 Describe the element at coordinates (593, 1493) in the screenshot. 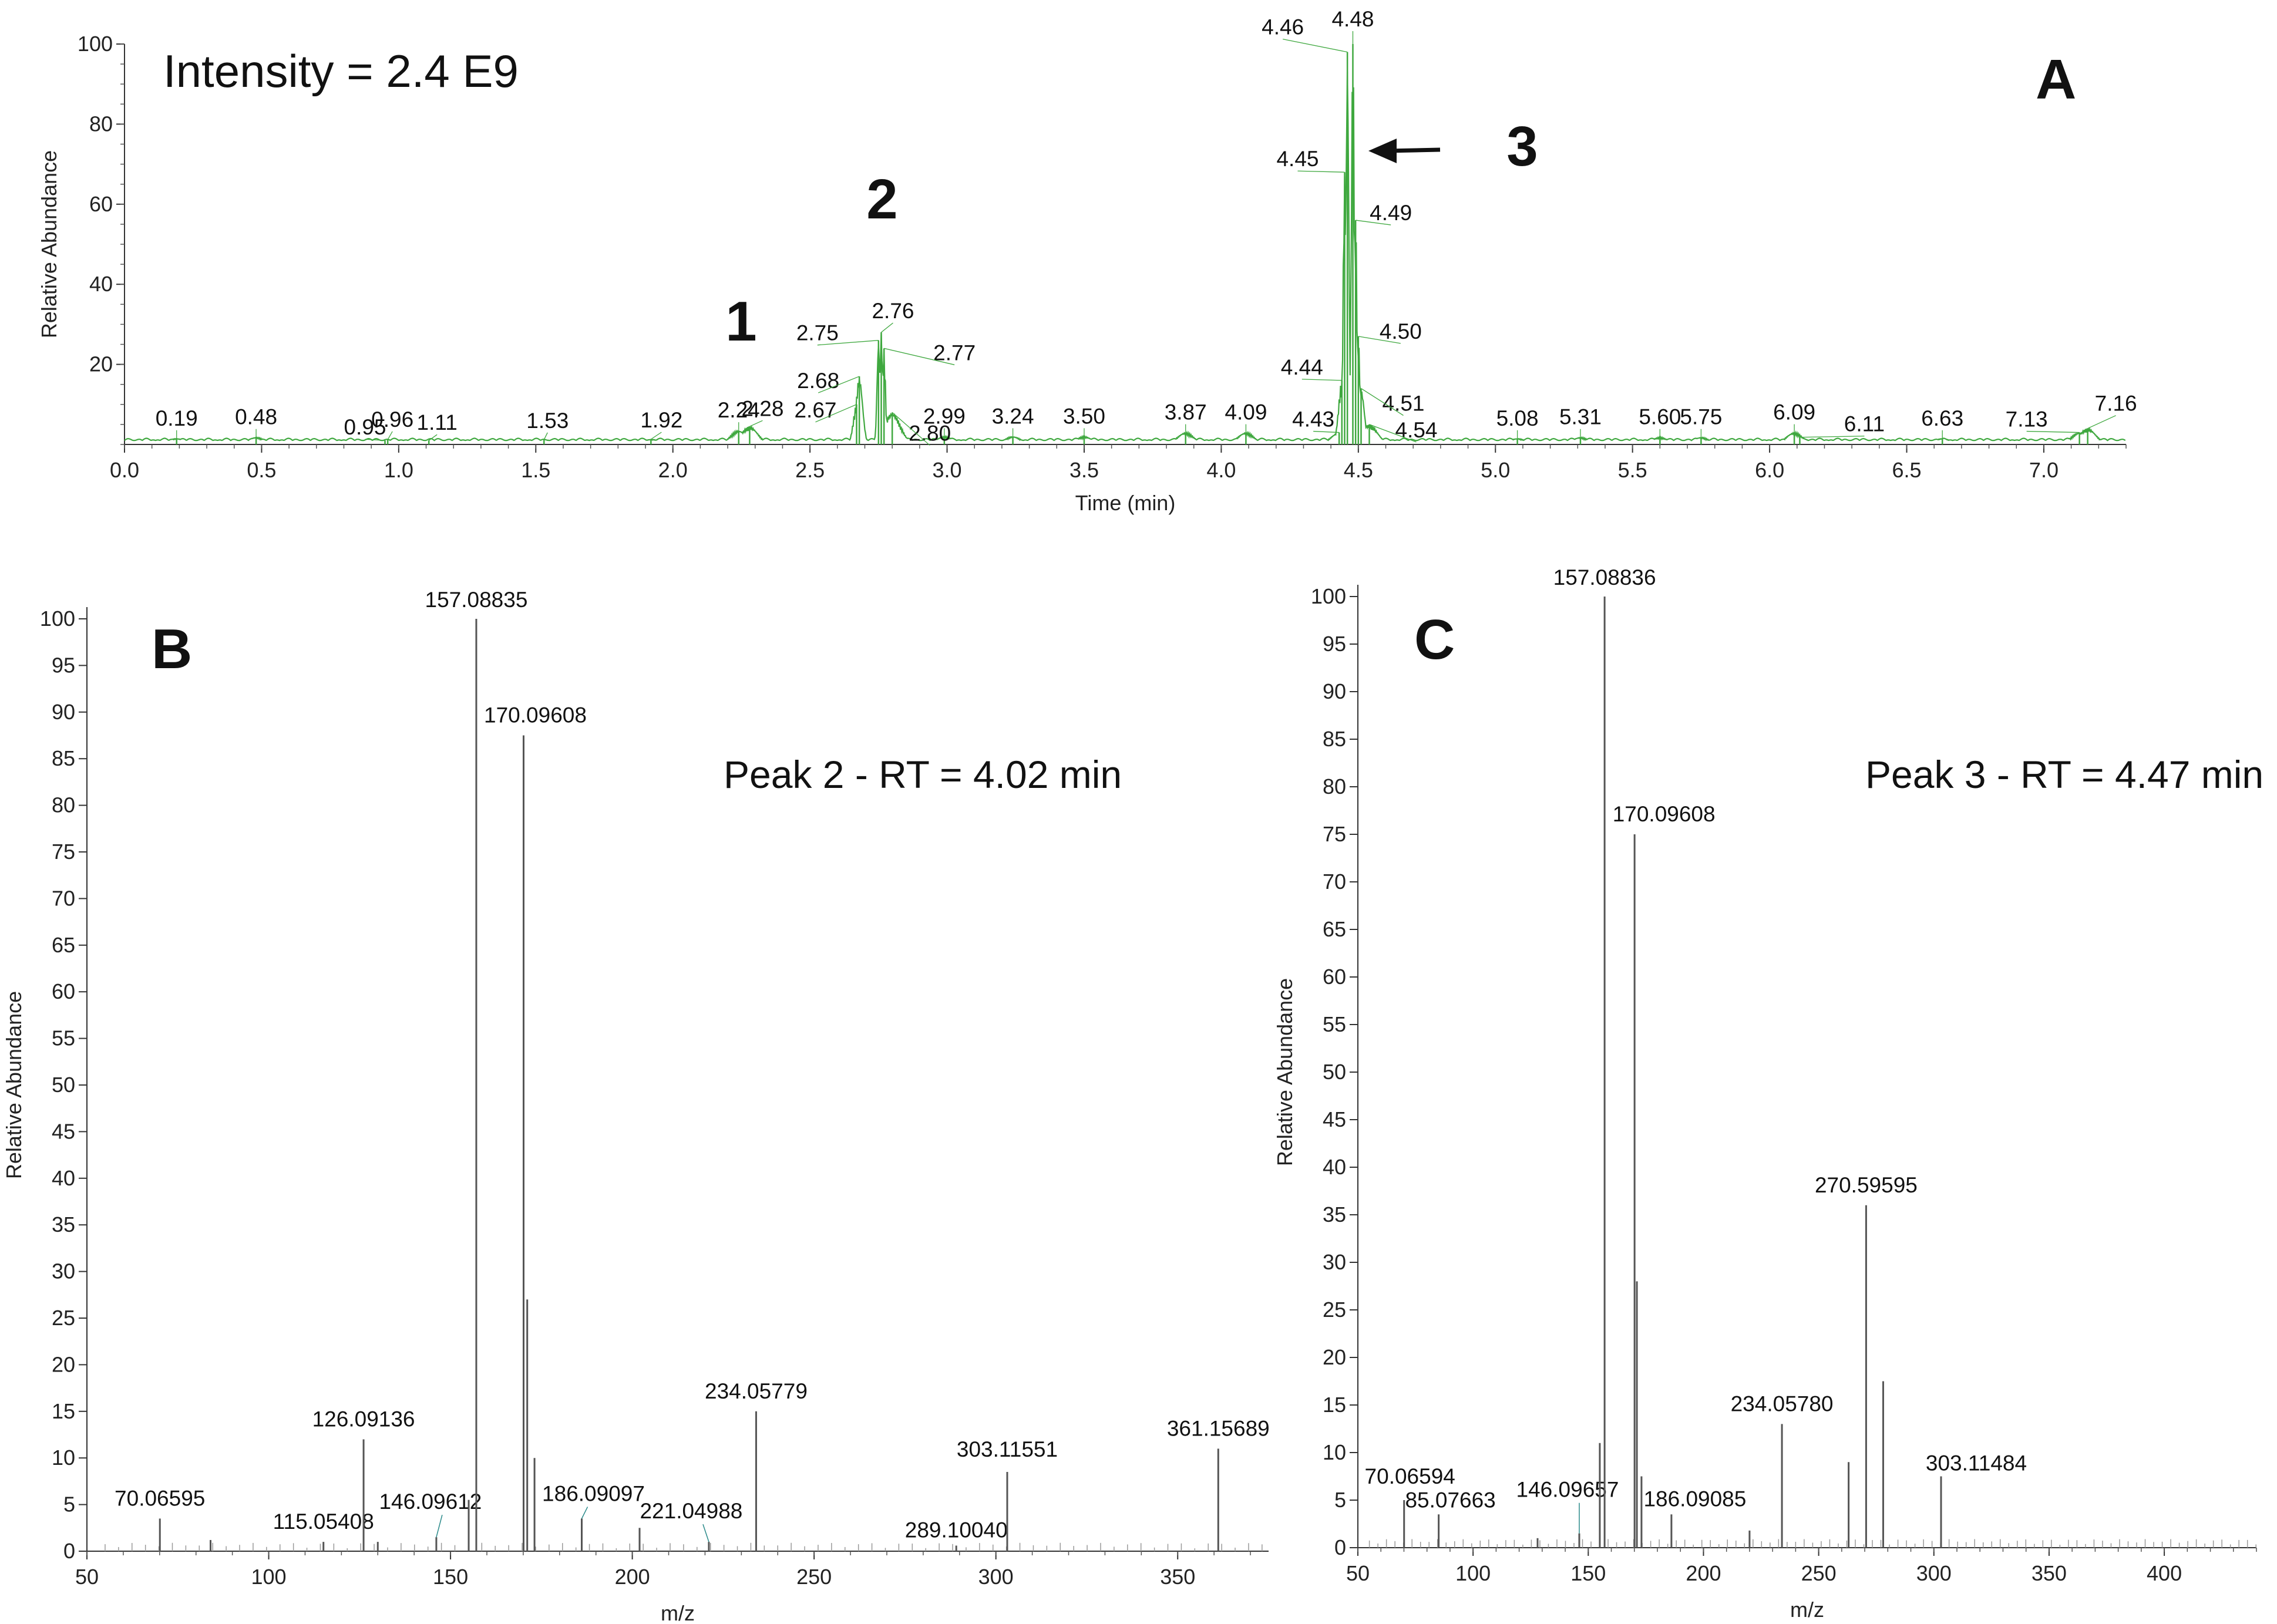

I see `peak-label-b: 186.09097` at that location.